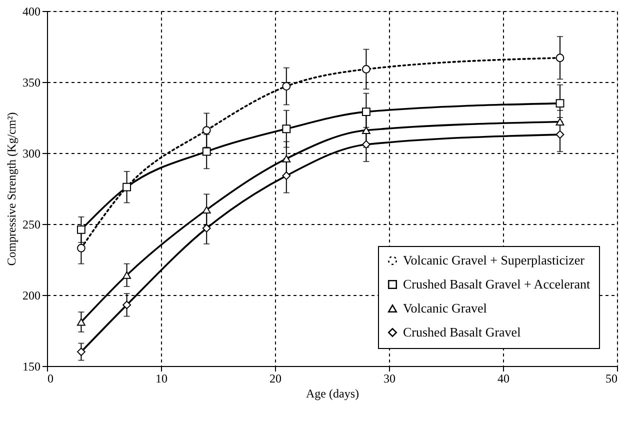 This screenshot has width=633, height=427. I want to click on x-tick-label: 30, so click(390, 379).